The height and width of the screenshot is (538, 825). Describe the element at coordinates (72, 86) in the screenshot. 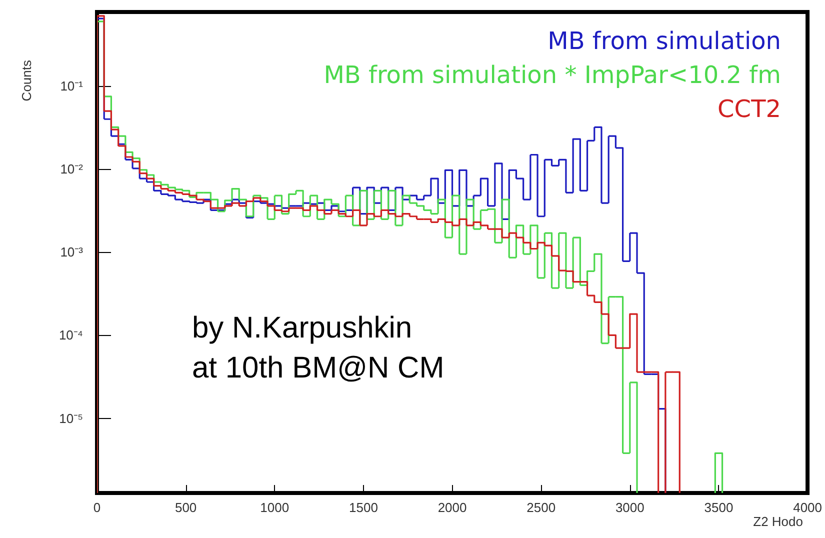

I see `y-tick-label: 10⁻¹` at that location.